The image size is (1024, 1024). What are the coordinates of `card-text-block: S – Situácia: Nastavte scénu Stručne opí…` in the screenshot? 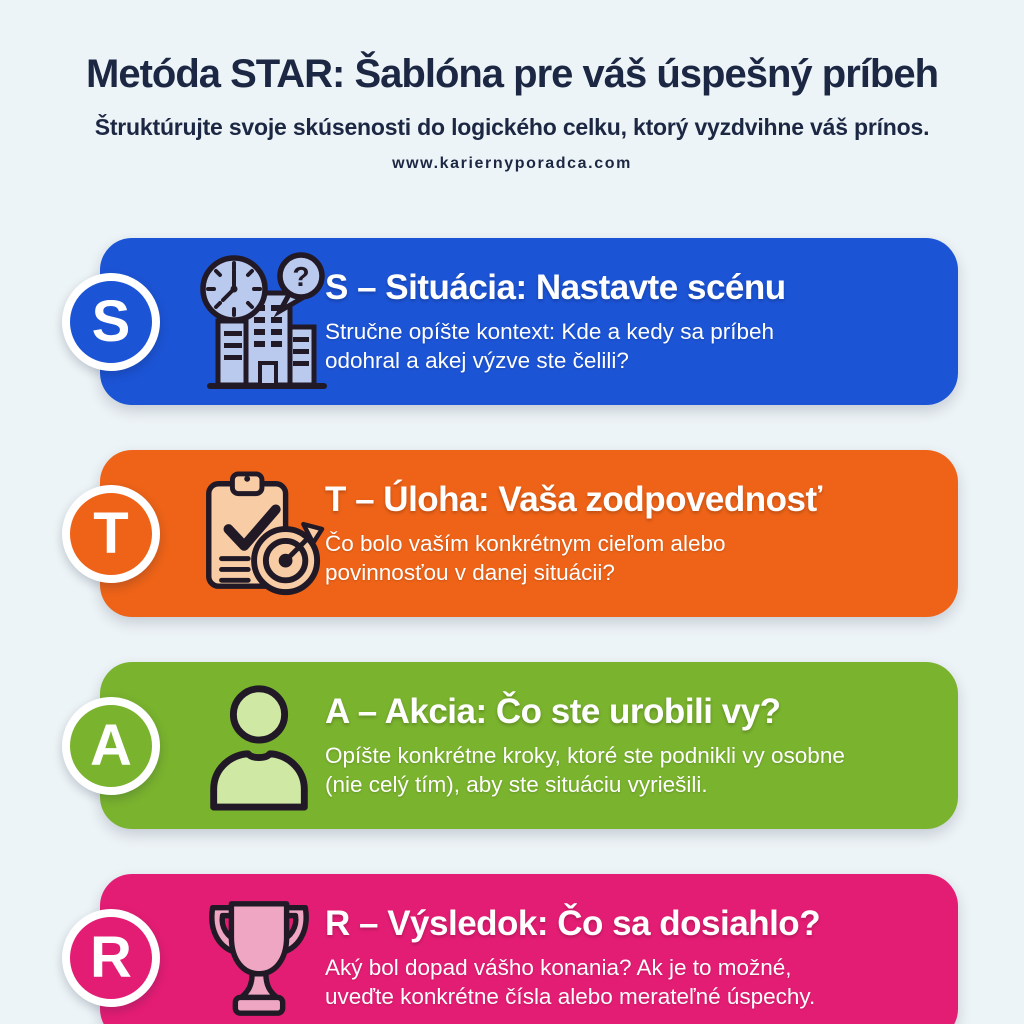 It's located at (632, 321).